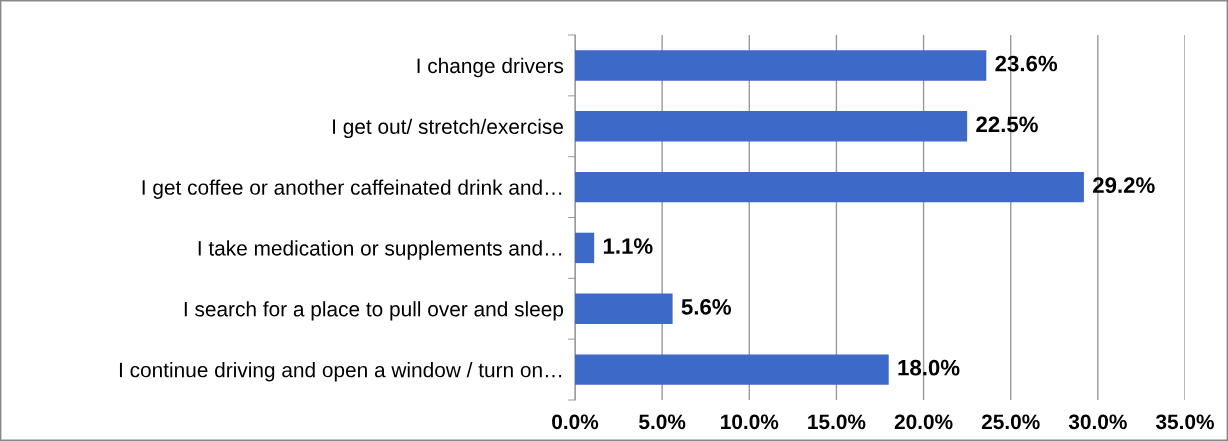 The width and height of the screenshot is (1228, 441). What do you see at coordinates (374, 311) in the screenshot?
I see `y-tick-label: I search for a place to pull over and sleep` at bounding box center [374, 311].